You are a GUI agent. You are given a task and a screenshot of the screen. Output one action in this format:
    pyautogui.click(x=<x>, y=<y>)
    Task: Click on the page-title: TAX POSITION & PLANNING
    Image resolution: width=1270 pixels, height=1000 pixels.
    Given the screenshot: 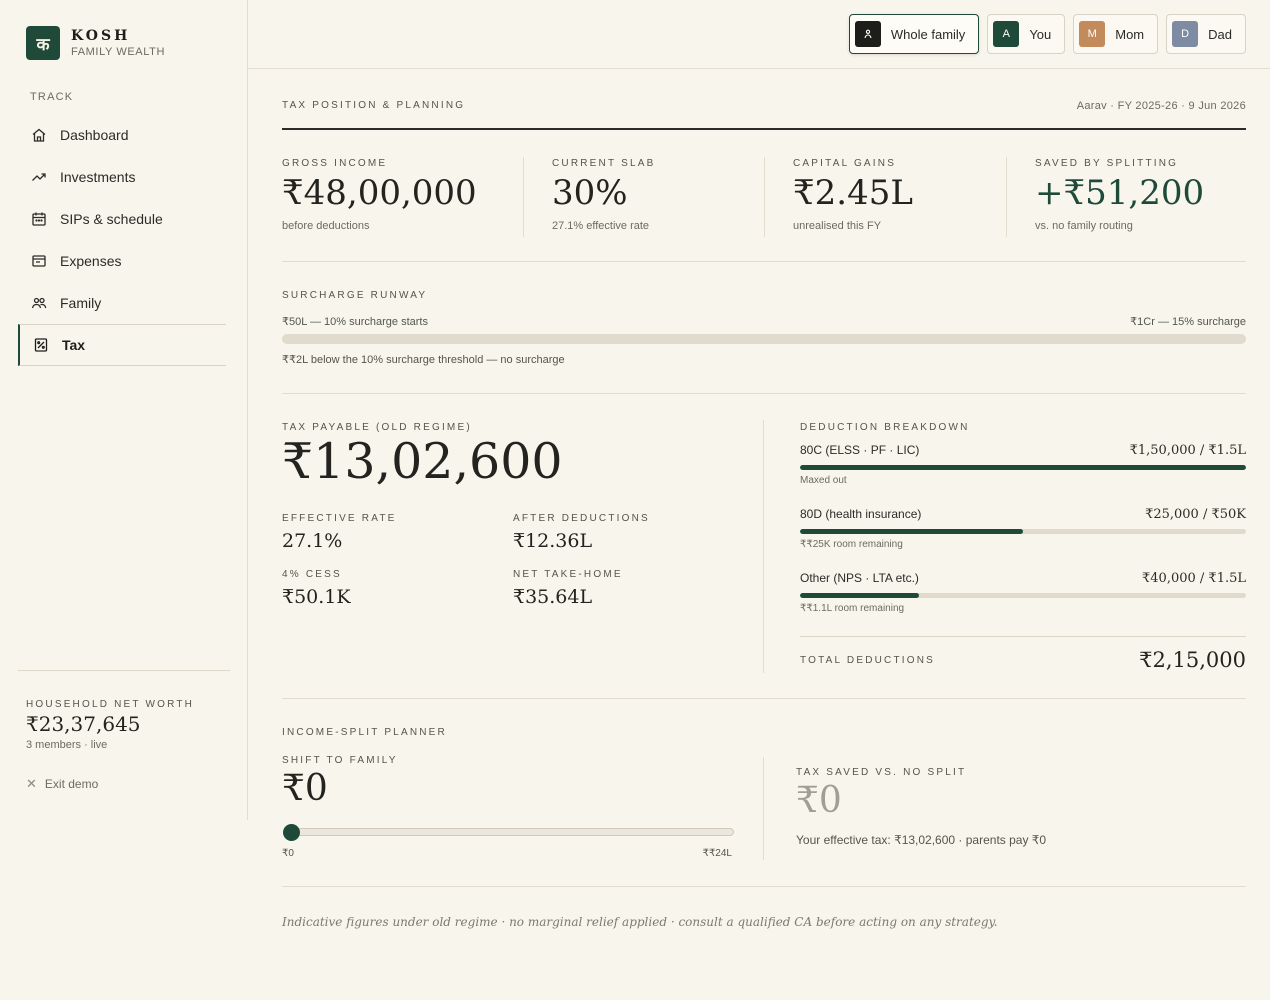 What is the action you would take?
    pyautogui.click(x=374, y=105)
    